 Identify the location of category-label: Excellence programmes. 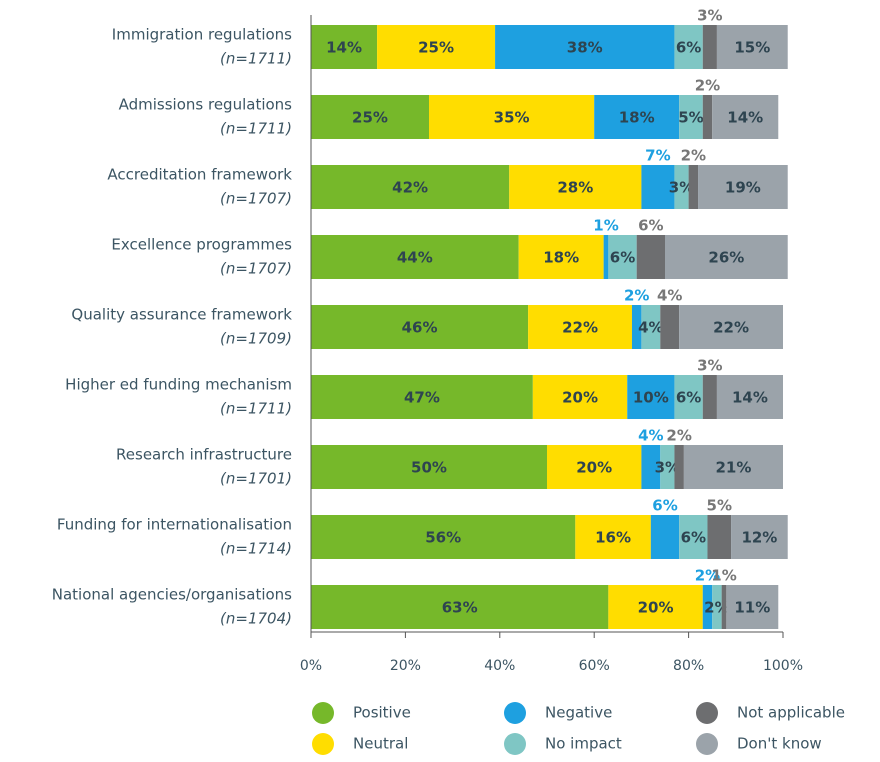
(201, 245).